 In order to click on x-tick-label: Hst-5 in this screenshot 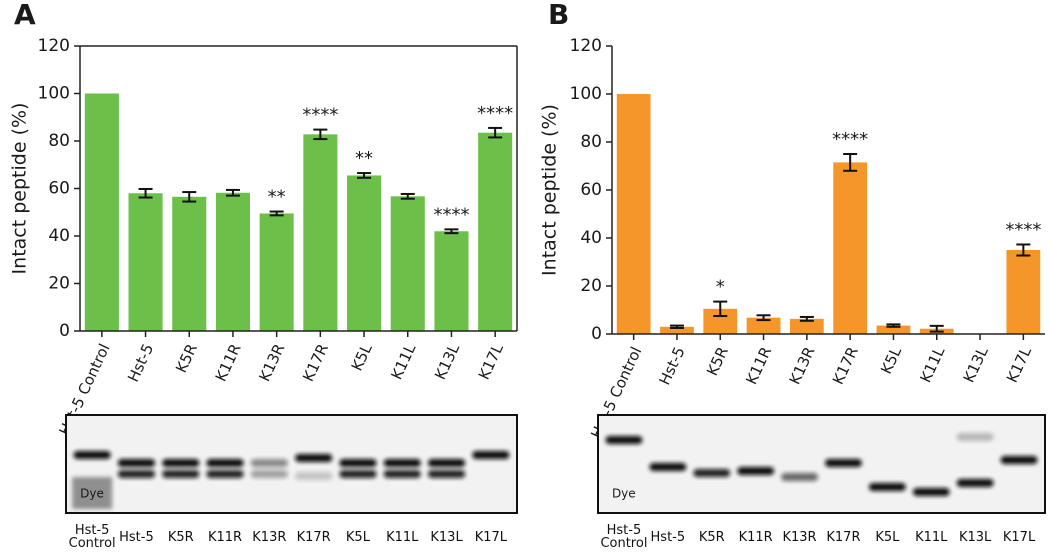, I will do `click(671, 366)`.